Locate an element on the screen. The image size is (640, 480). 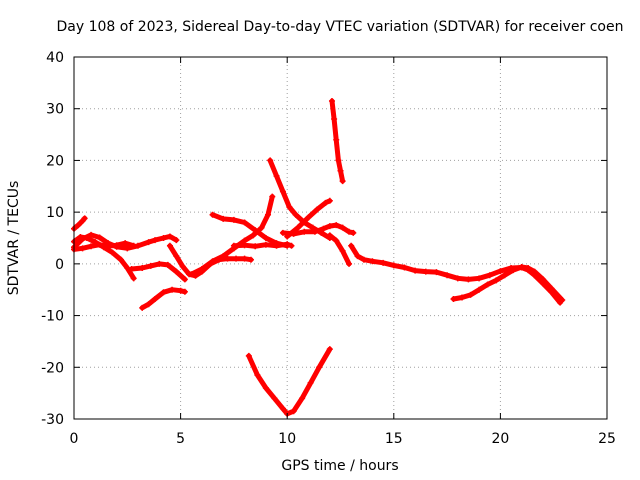
x-tick-label: 5 is located at coordinates (180, 439).